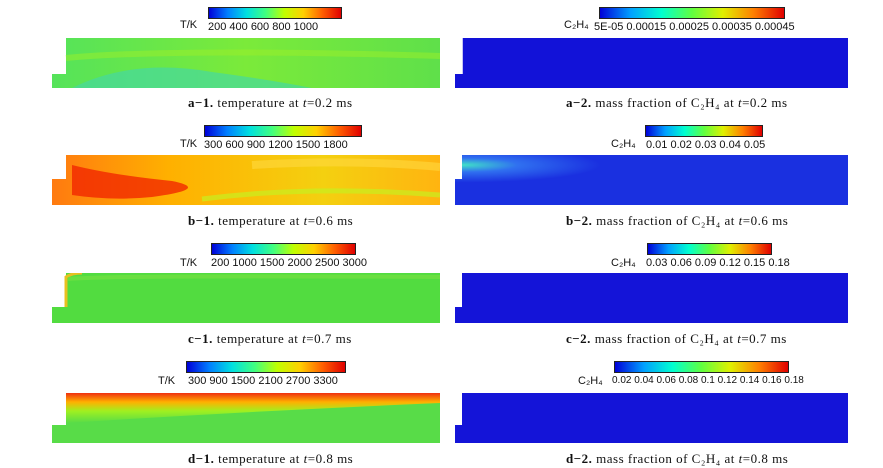 This screenshot has width=883, height=468. Describe the element at coordinates (263, 27) in the screenshot. I see `colorbar-ticks: 200 400 600 800 1000` at that location.